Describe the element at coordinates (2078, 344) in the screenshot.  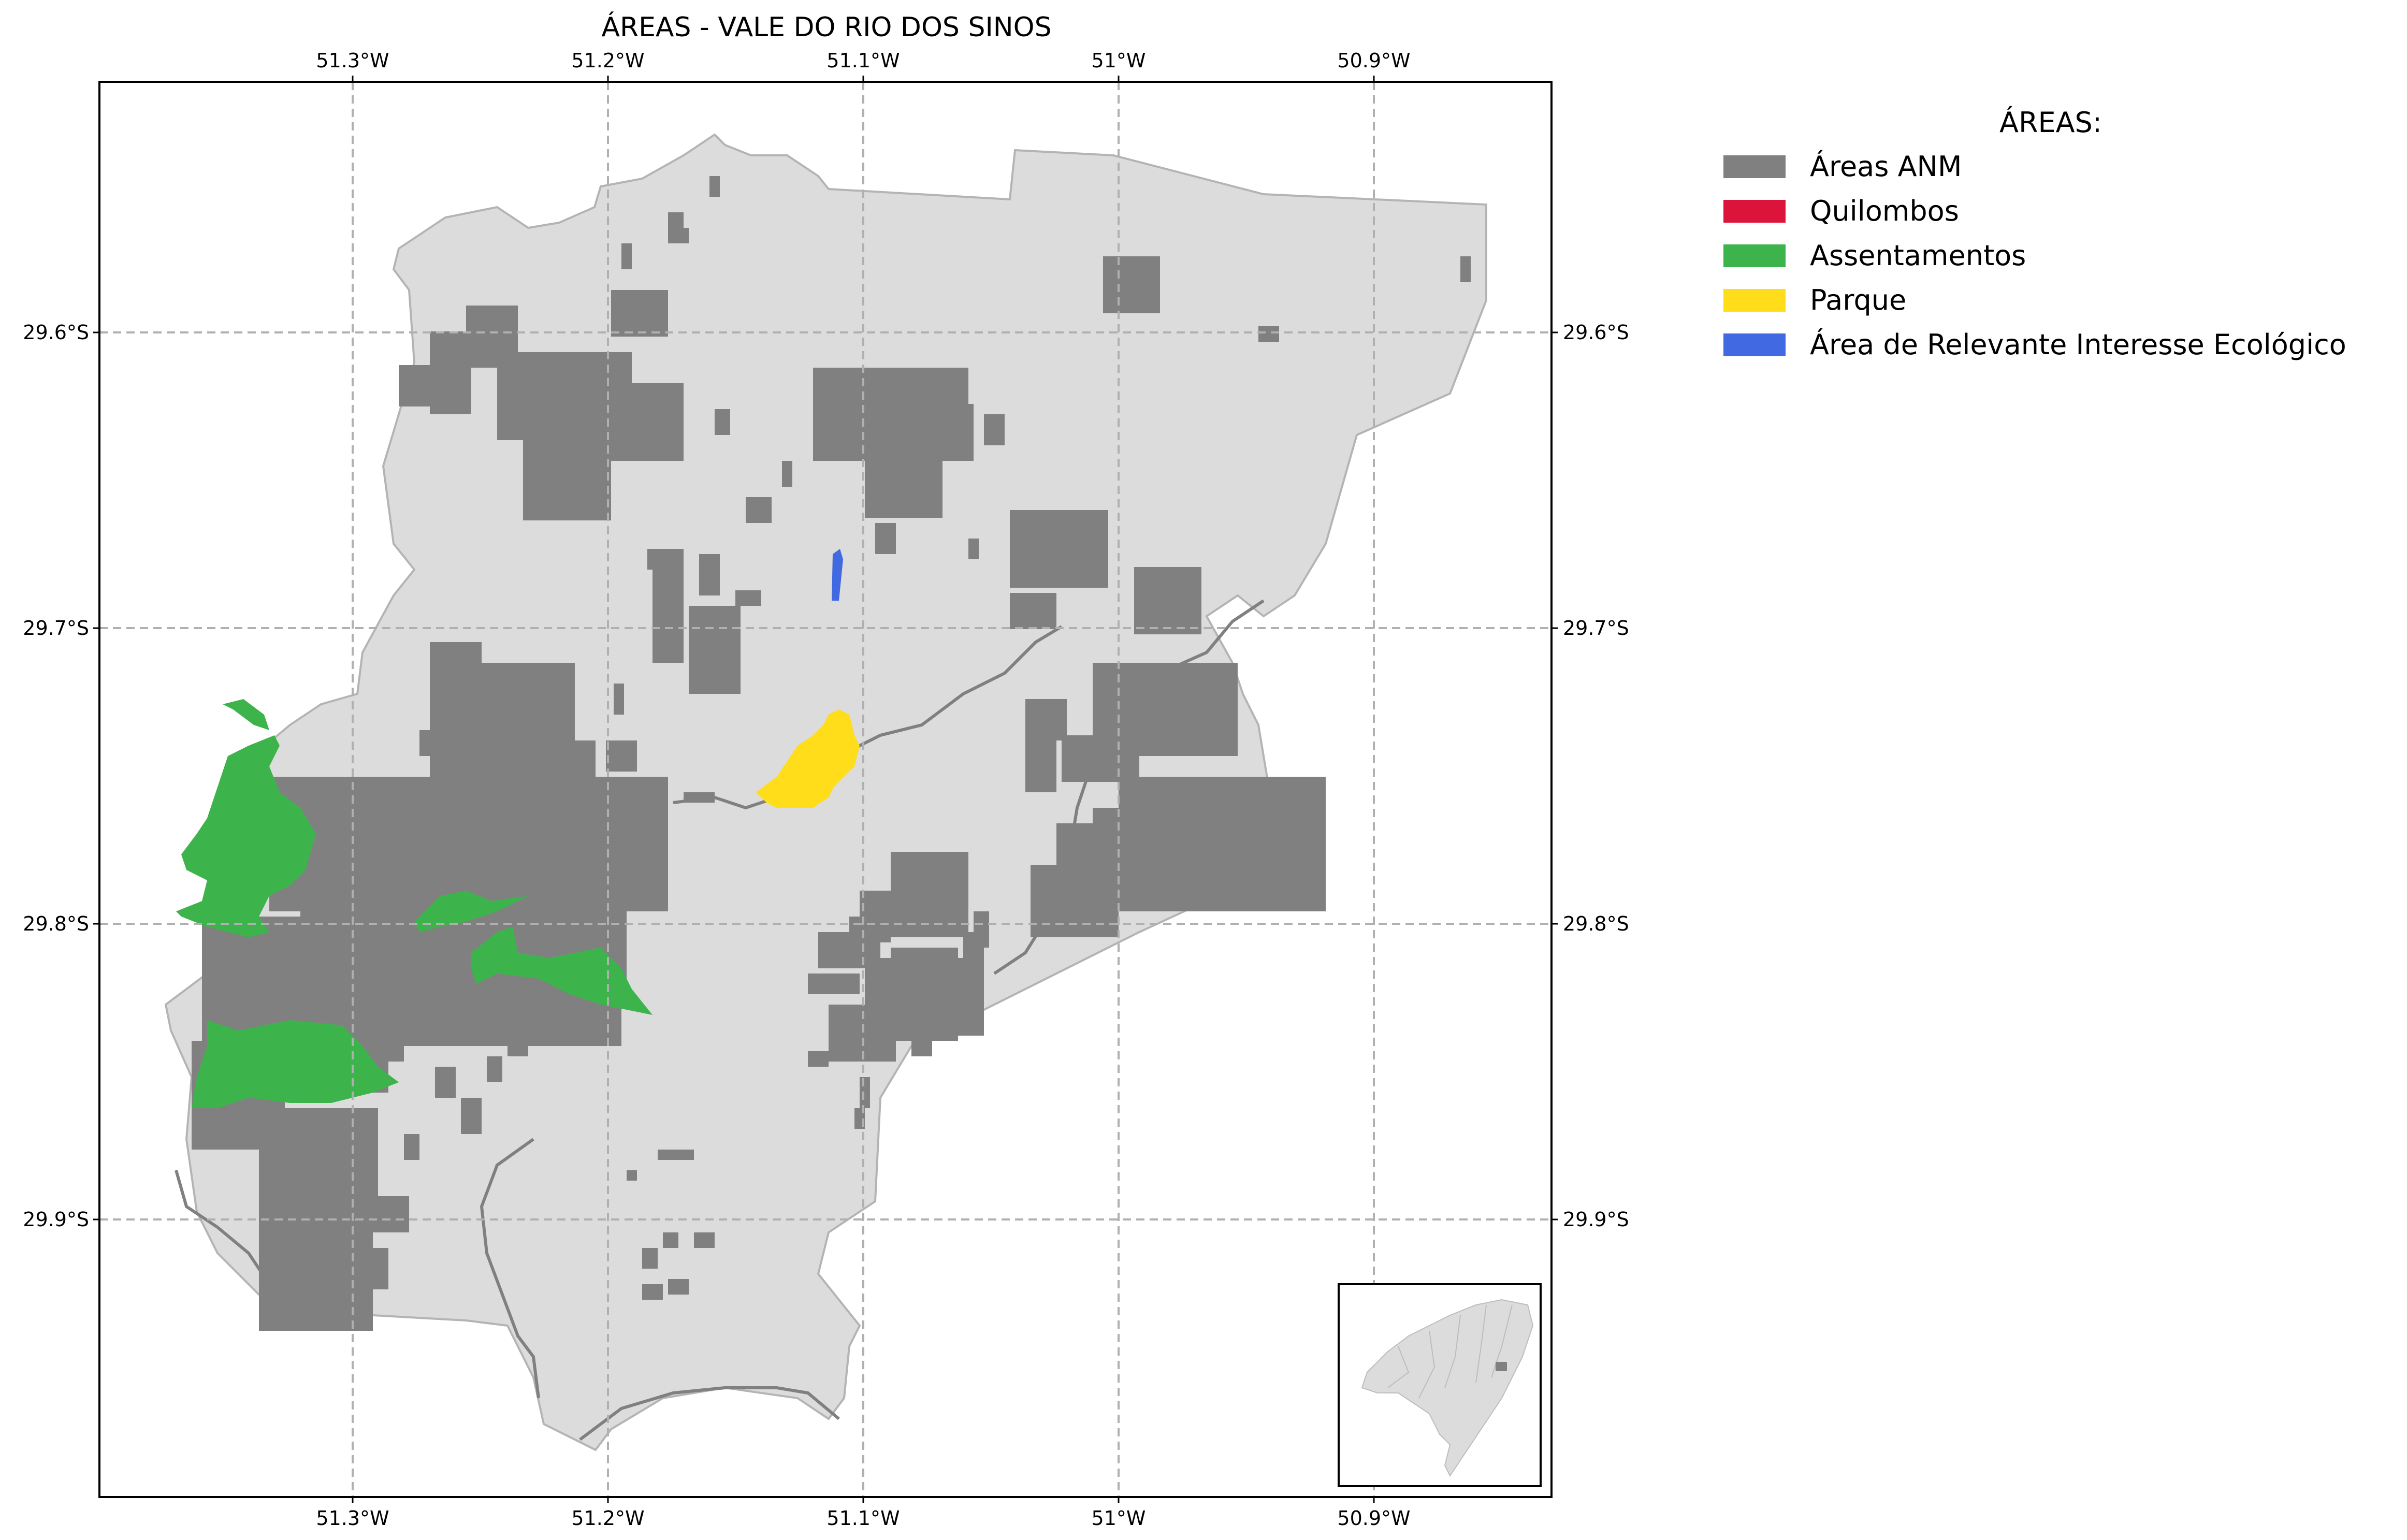
I see `legend-label-arie: Área de Relevante Interesse Ecológico` at that location.